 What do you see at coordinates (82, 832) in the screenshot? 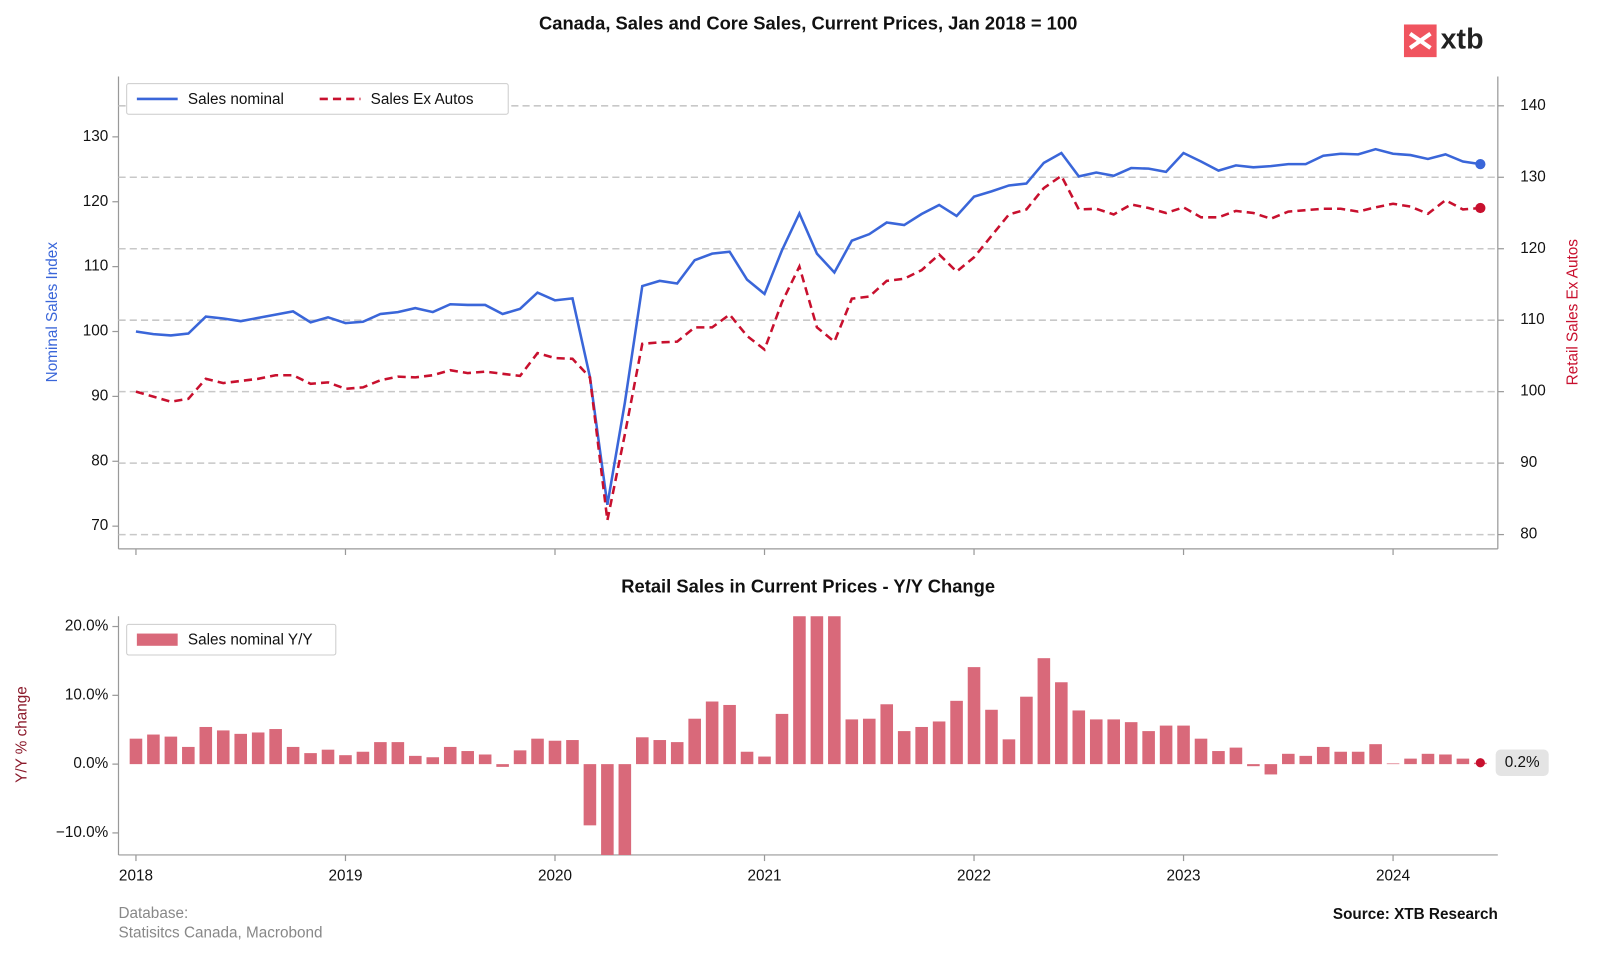
I see `y-tick-label: −10.0%` at bounding box center [82, 832].